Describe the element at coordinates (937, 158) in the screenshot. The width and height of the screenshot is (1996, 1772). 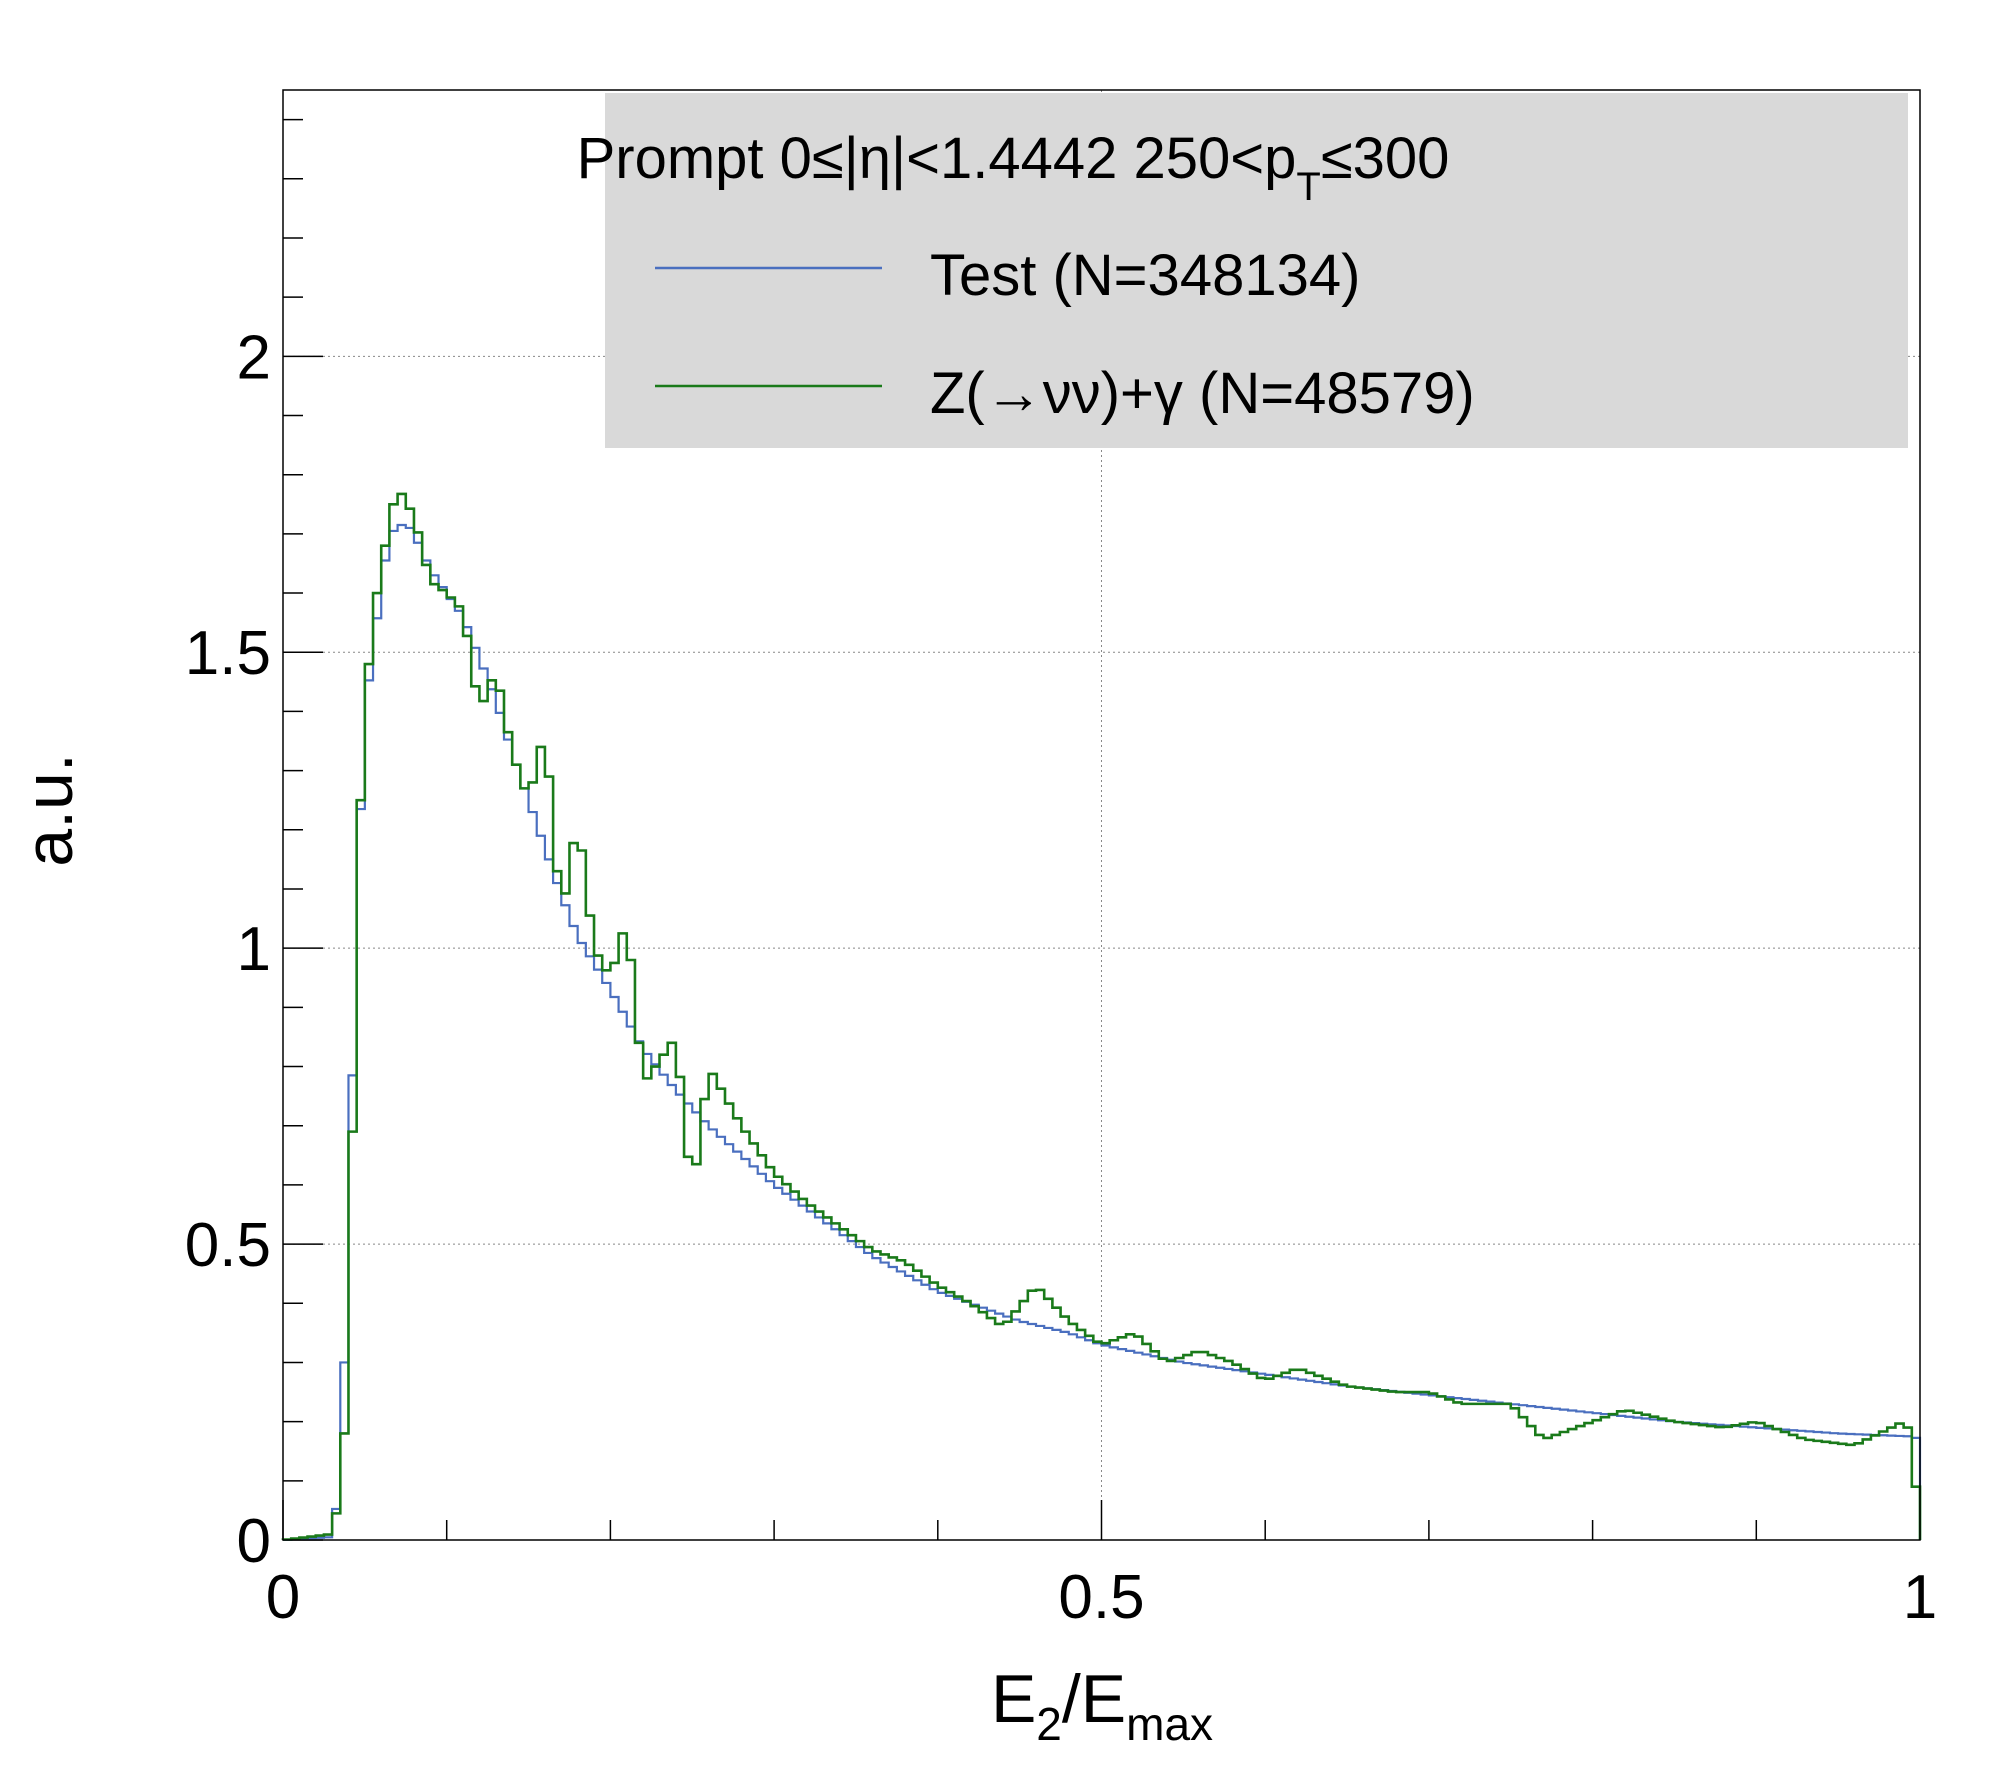
I see `legend-header-prefix: Prompt 0≤|η|<1.4442 250<p` at that location.